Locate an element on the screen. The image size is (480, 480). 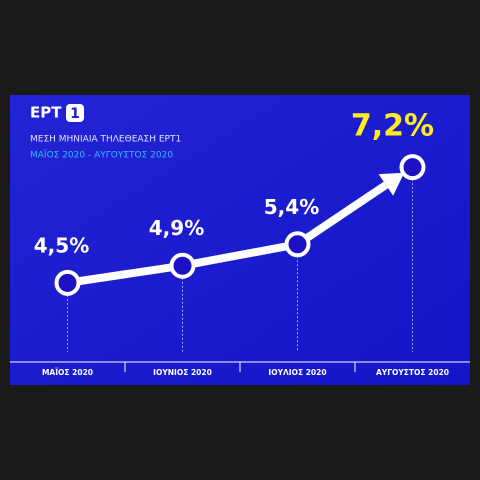
value-label: 4,9% is located at coordinates (176, 228).